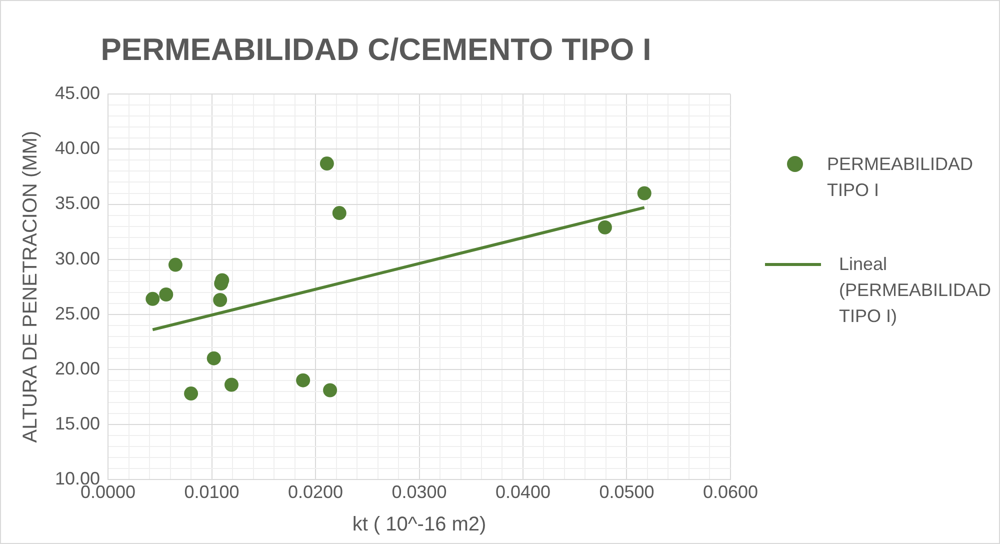 Image resolution: width=1000 pixels, height=544 pixels. I want to click on x-tick-label: 0.0300, so click(419, 492).